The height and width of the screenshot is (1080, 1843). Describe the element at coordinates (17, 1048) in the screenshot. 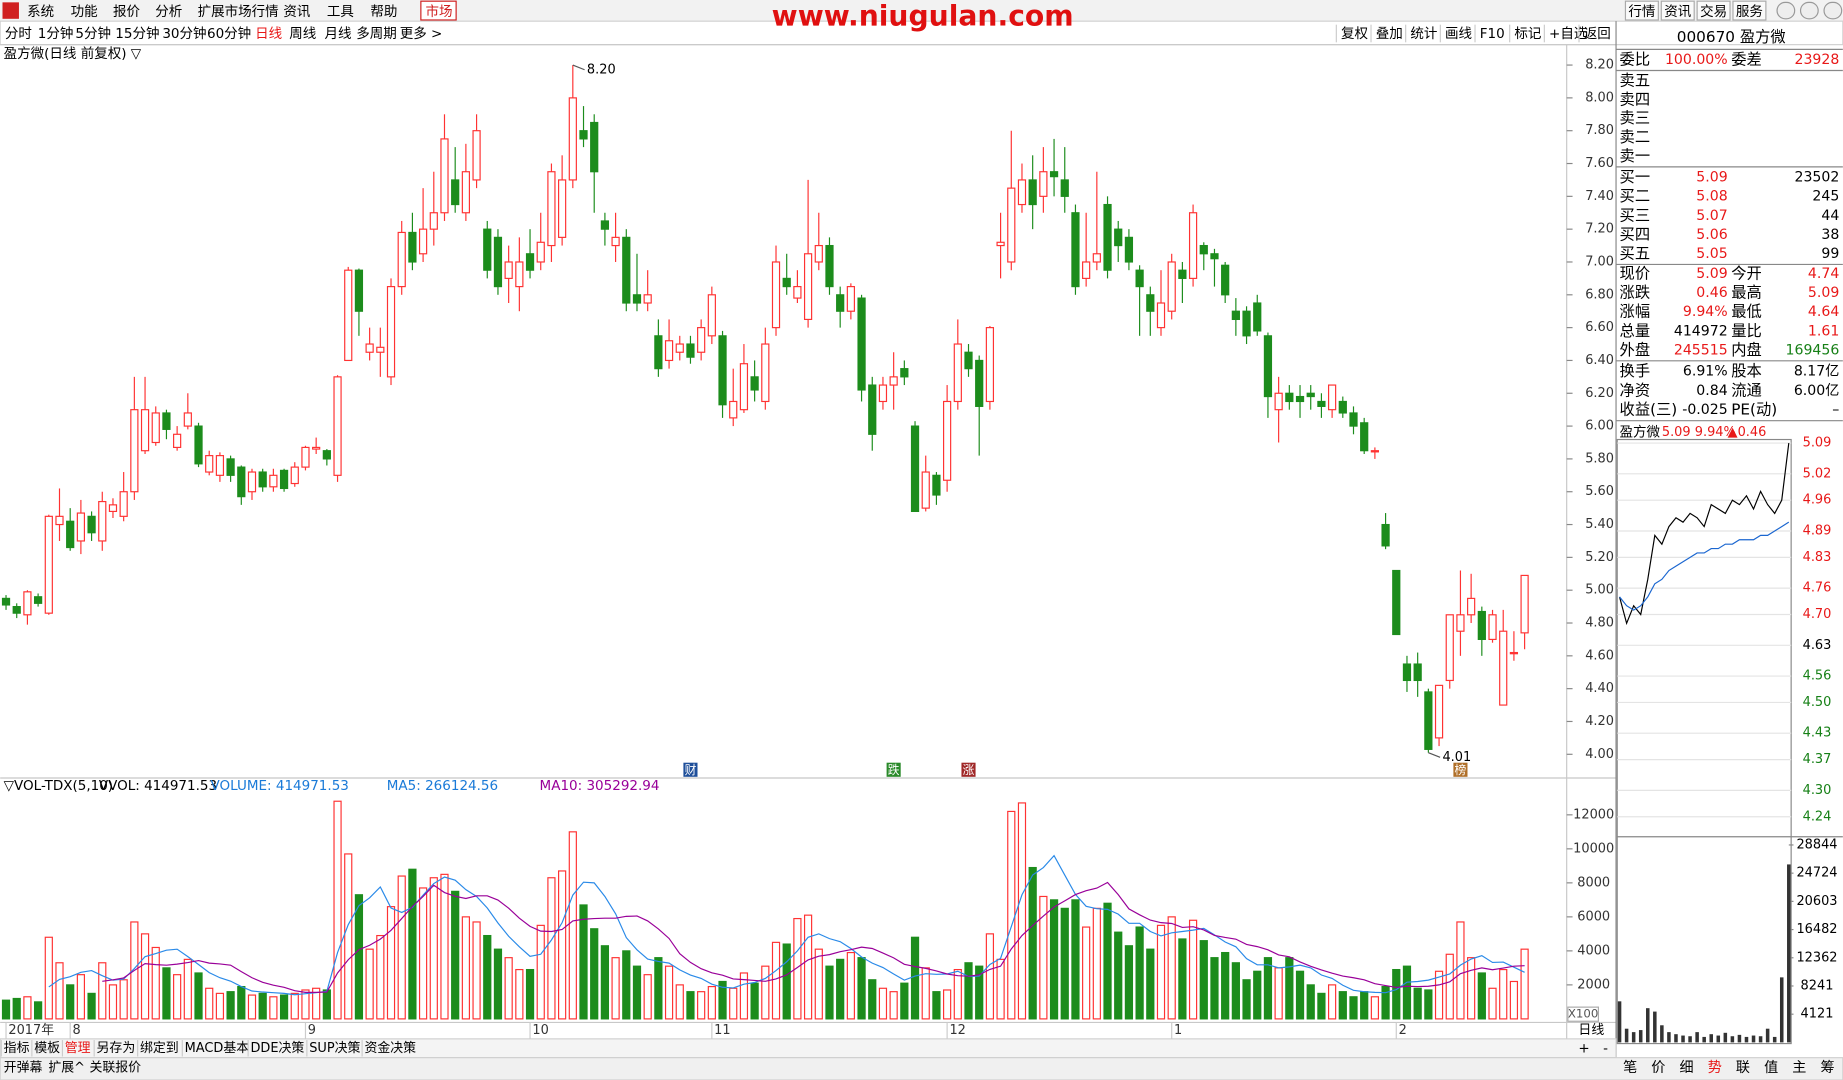

I see `bottom-tab: 指标` at that location.